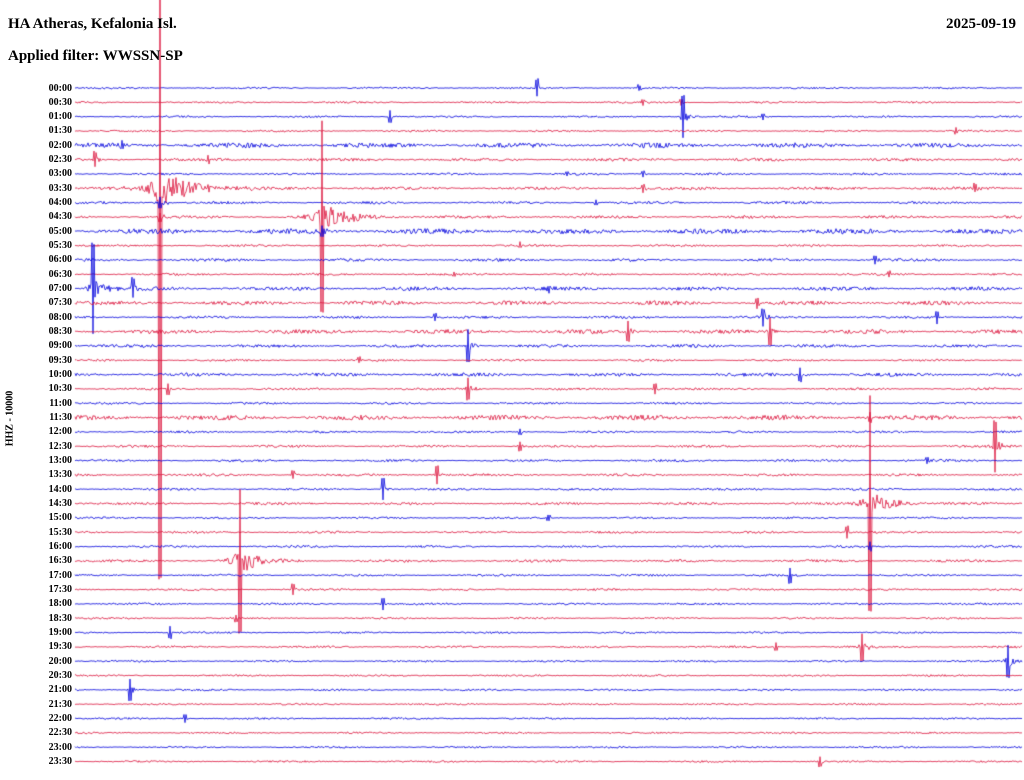 Image resolution: width=1024 pixels, height=780 pixels. What do you see at coordinates (60, 274) in the screenshot?
I see `time-label: 06:30` at bounding box center [60, 274].